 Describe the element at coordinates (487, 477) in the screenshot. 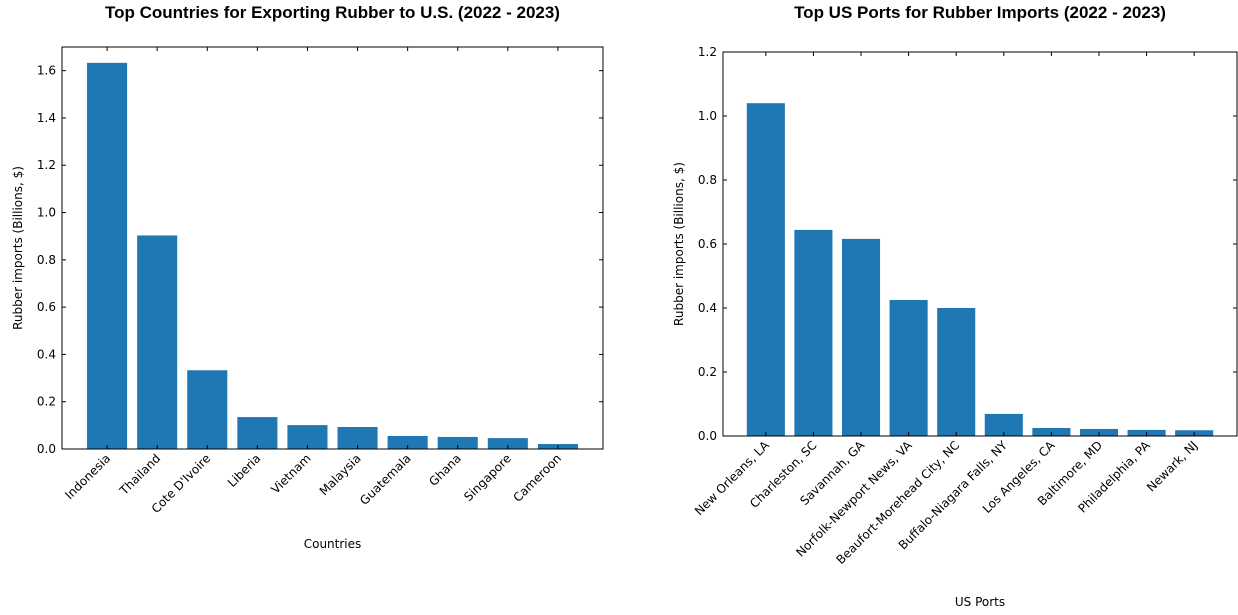

I see `x-tick-label: Singapore` at that location.